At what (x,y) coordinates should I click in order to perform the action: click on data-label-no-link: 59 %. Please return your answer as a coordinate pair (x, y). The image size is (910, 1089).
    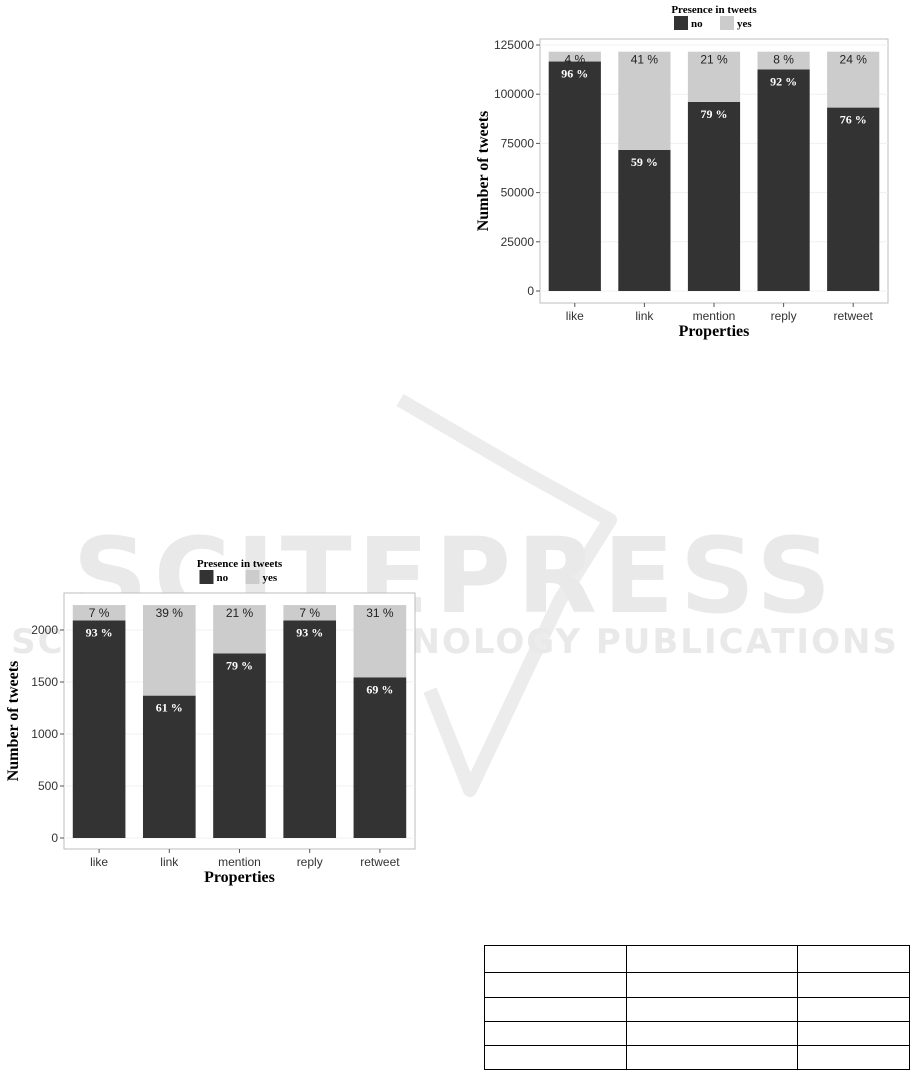
    Looking at the image, I should click on (644, 162).